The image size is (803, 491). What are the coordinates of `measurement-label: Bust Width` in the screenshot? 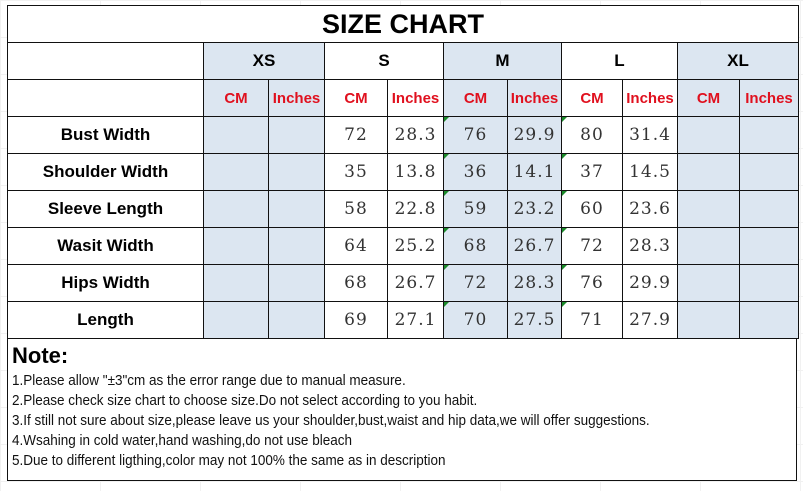 It's located at (105, 135).